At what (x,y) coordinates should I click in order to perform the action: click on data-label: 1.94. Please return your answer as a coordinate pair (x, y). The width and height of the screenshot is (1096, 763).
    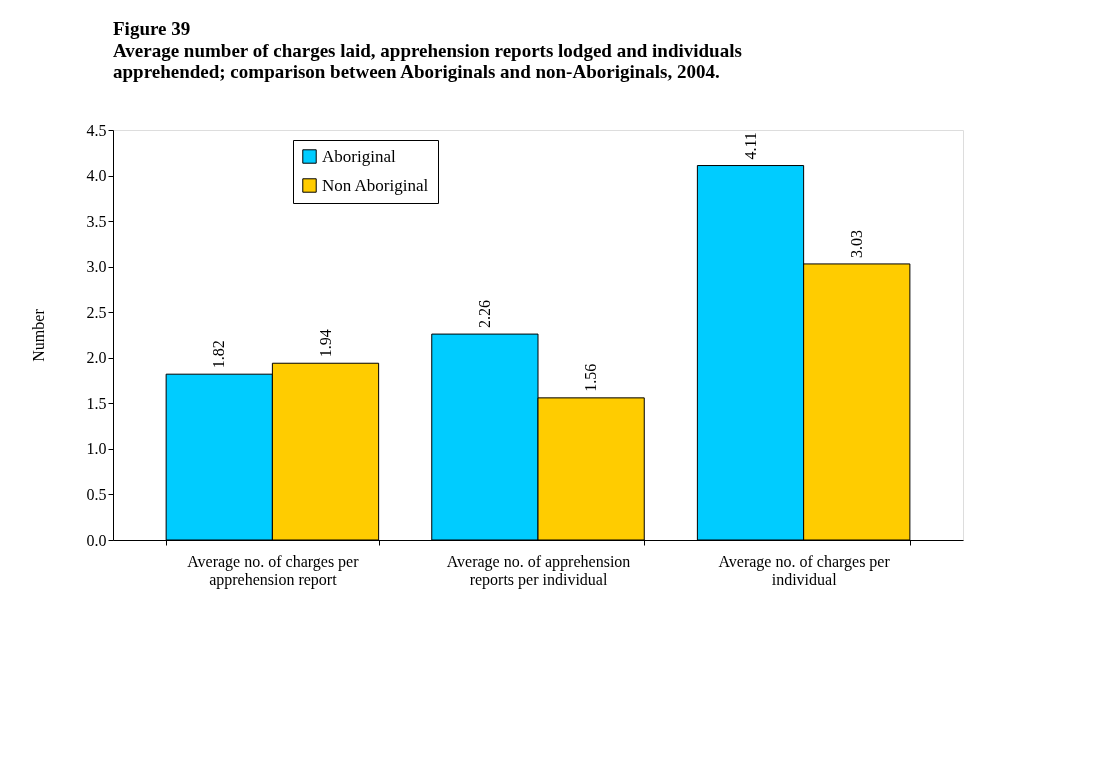
    Looking at the image, I should click on (325, 343).